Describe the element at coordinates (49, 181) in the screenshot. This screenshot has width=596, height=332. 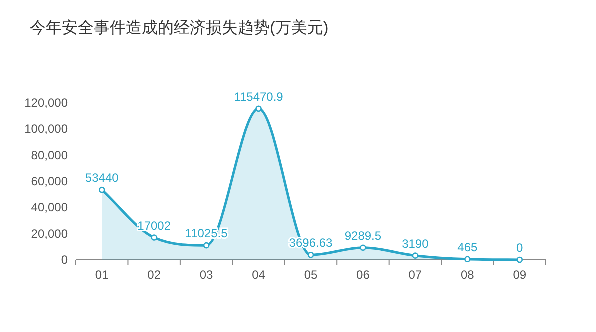
I see `ytick: 60,000` at that location.